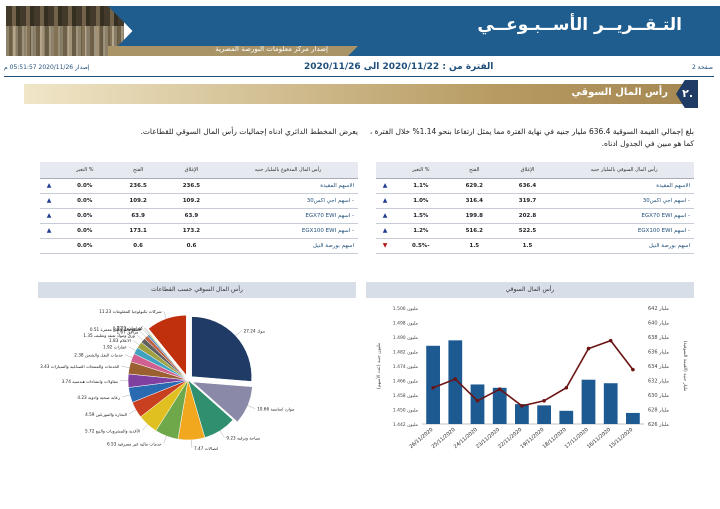  I want to click on table-row: - اسهم اجي اكس30 319.7 316.4 1.0% ▲, so click(535, 201).